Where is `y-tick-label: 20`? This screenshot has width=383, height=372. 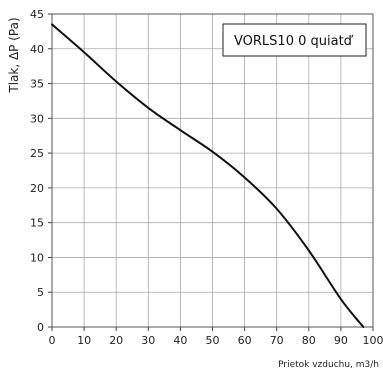
y-tick-label: 20 is located at coordinates (37, 188).